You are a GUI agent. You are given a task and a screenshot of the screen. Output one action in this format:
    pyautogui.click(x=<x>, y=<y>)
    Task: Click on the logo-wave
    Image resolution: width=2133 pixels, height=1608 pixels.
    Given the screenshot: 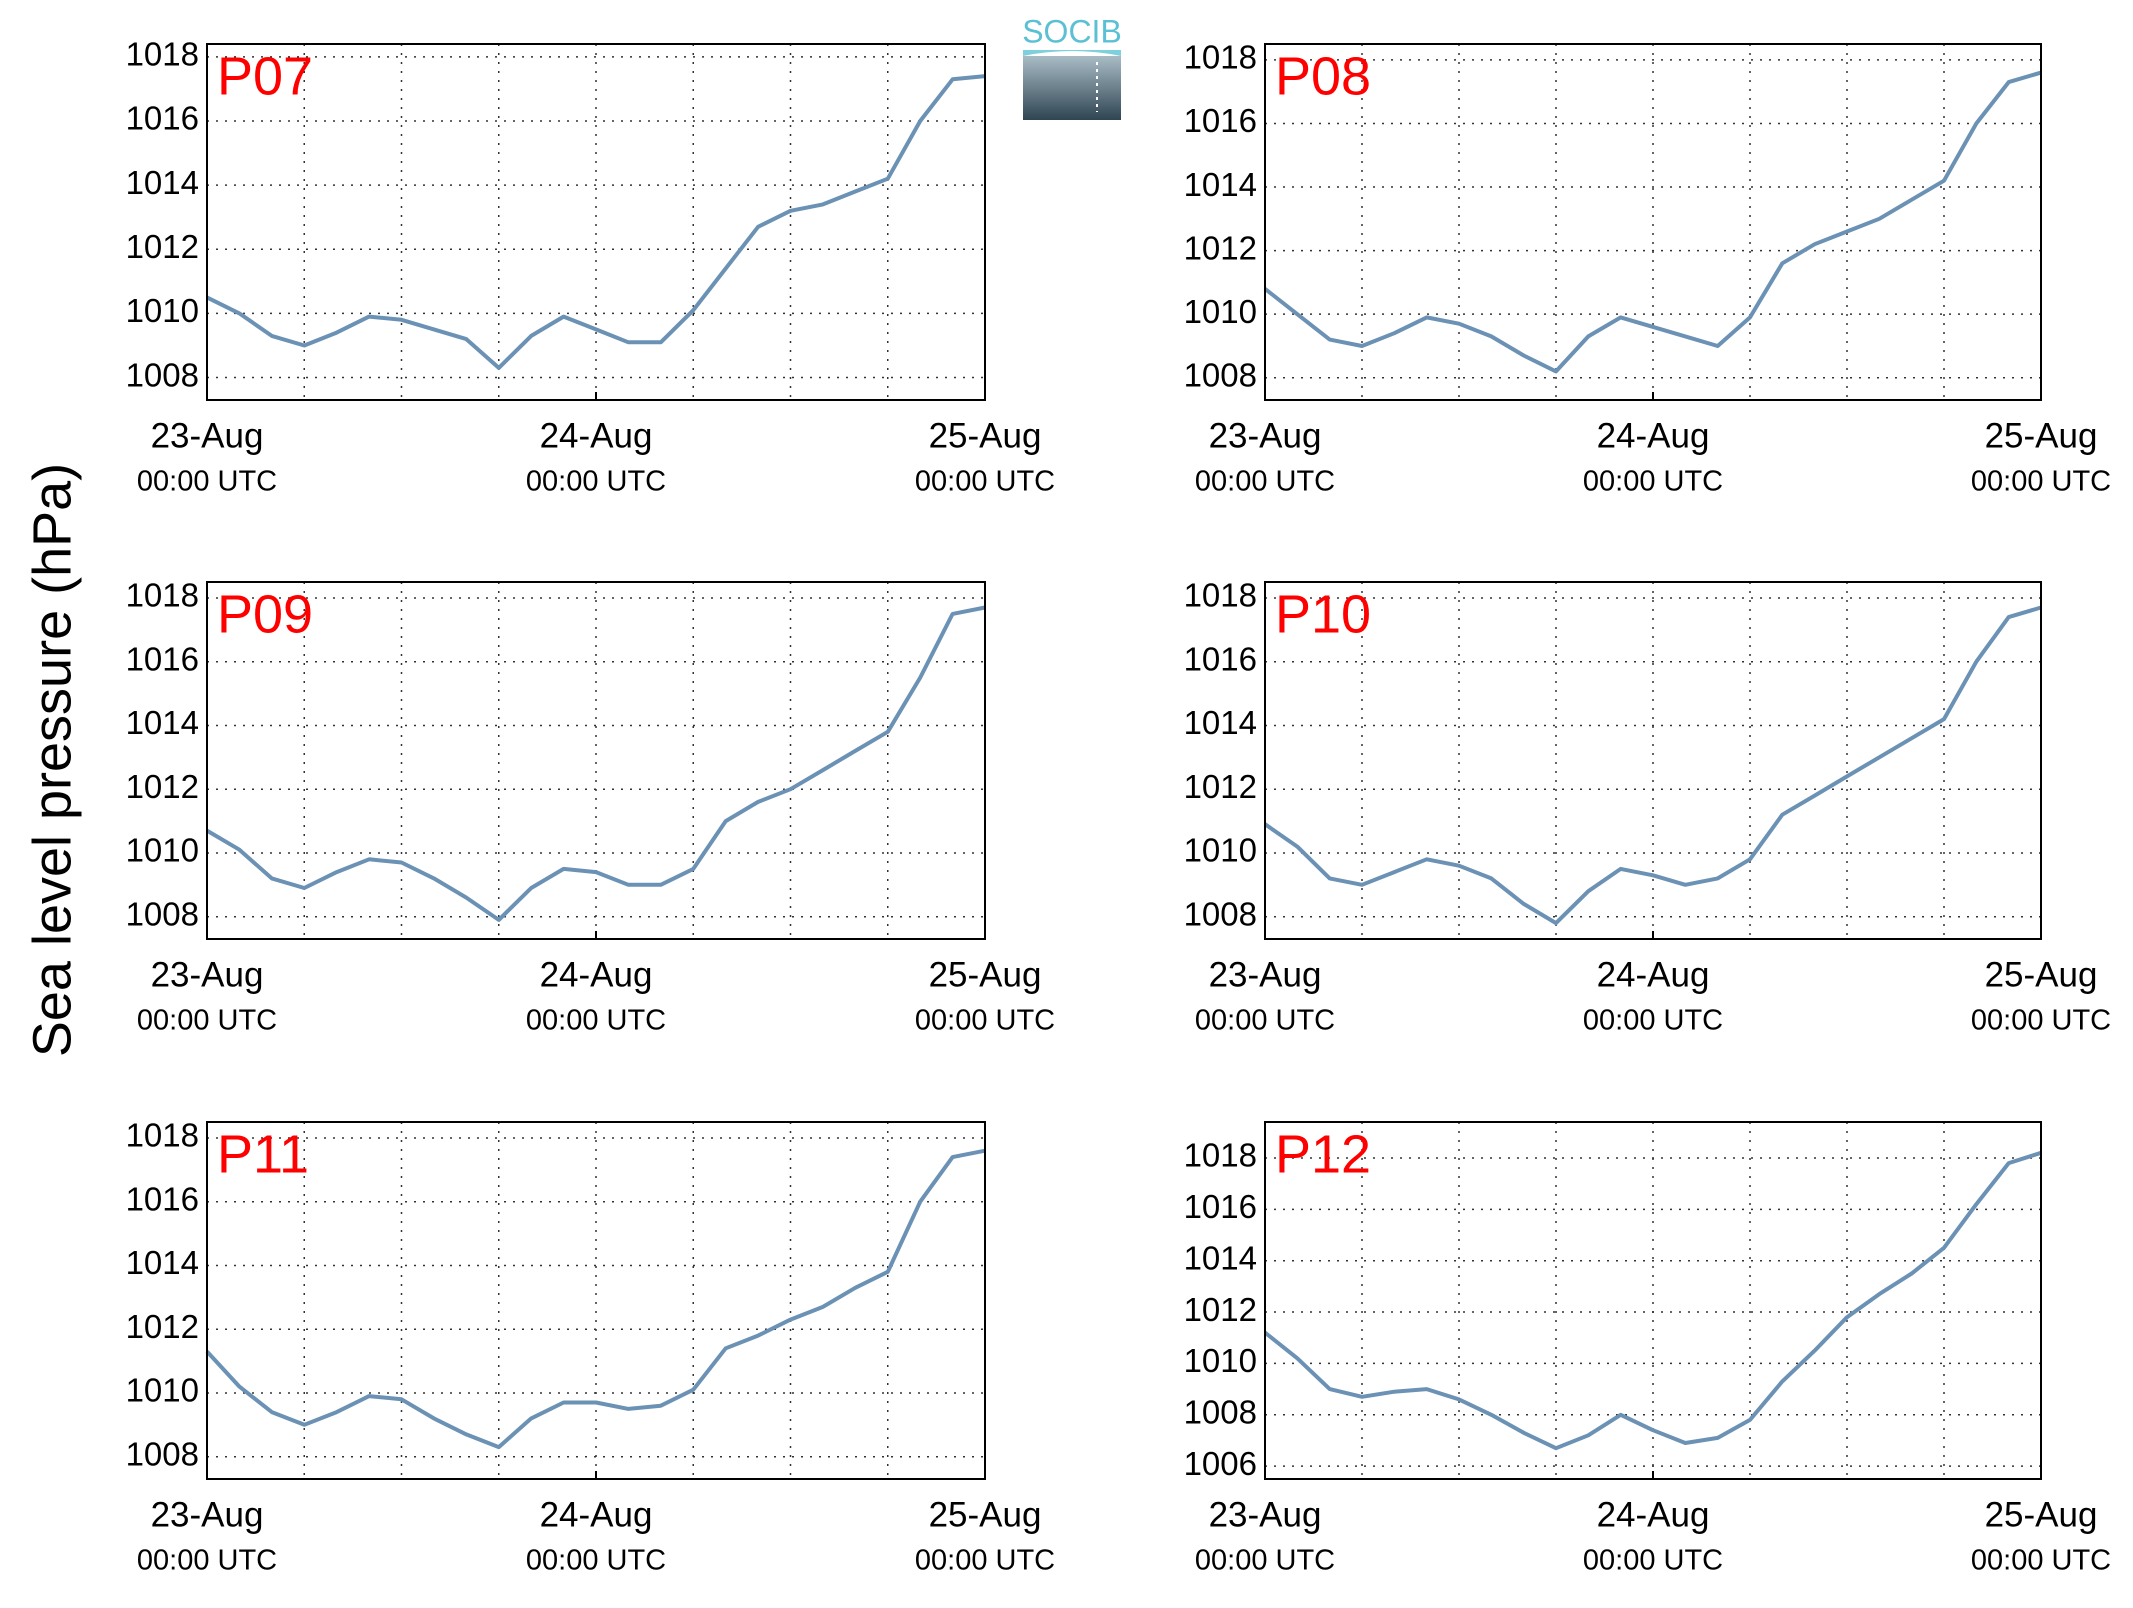 What is the action you would take?
    pyautogui.click(x=1072, y=53)
    